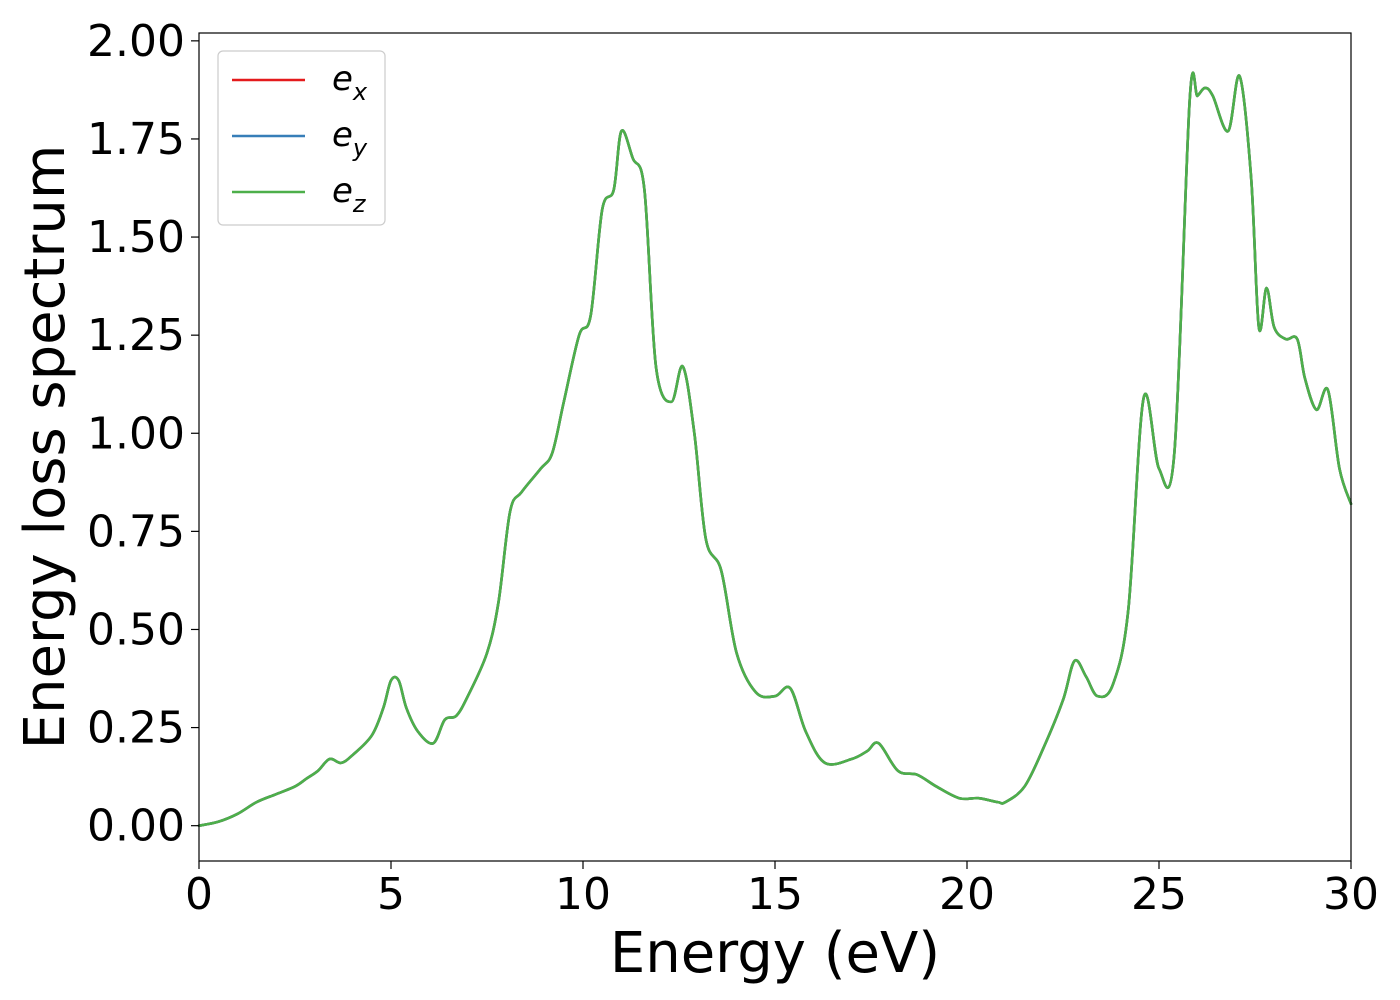 This screenshot has width=1400, height=1000. Describe the element at coordinates (967, 894) in the screenshot. I see `x-tick-label: 20` at that location.